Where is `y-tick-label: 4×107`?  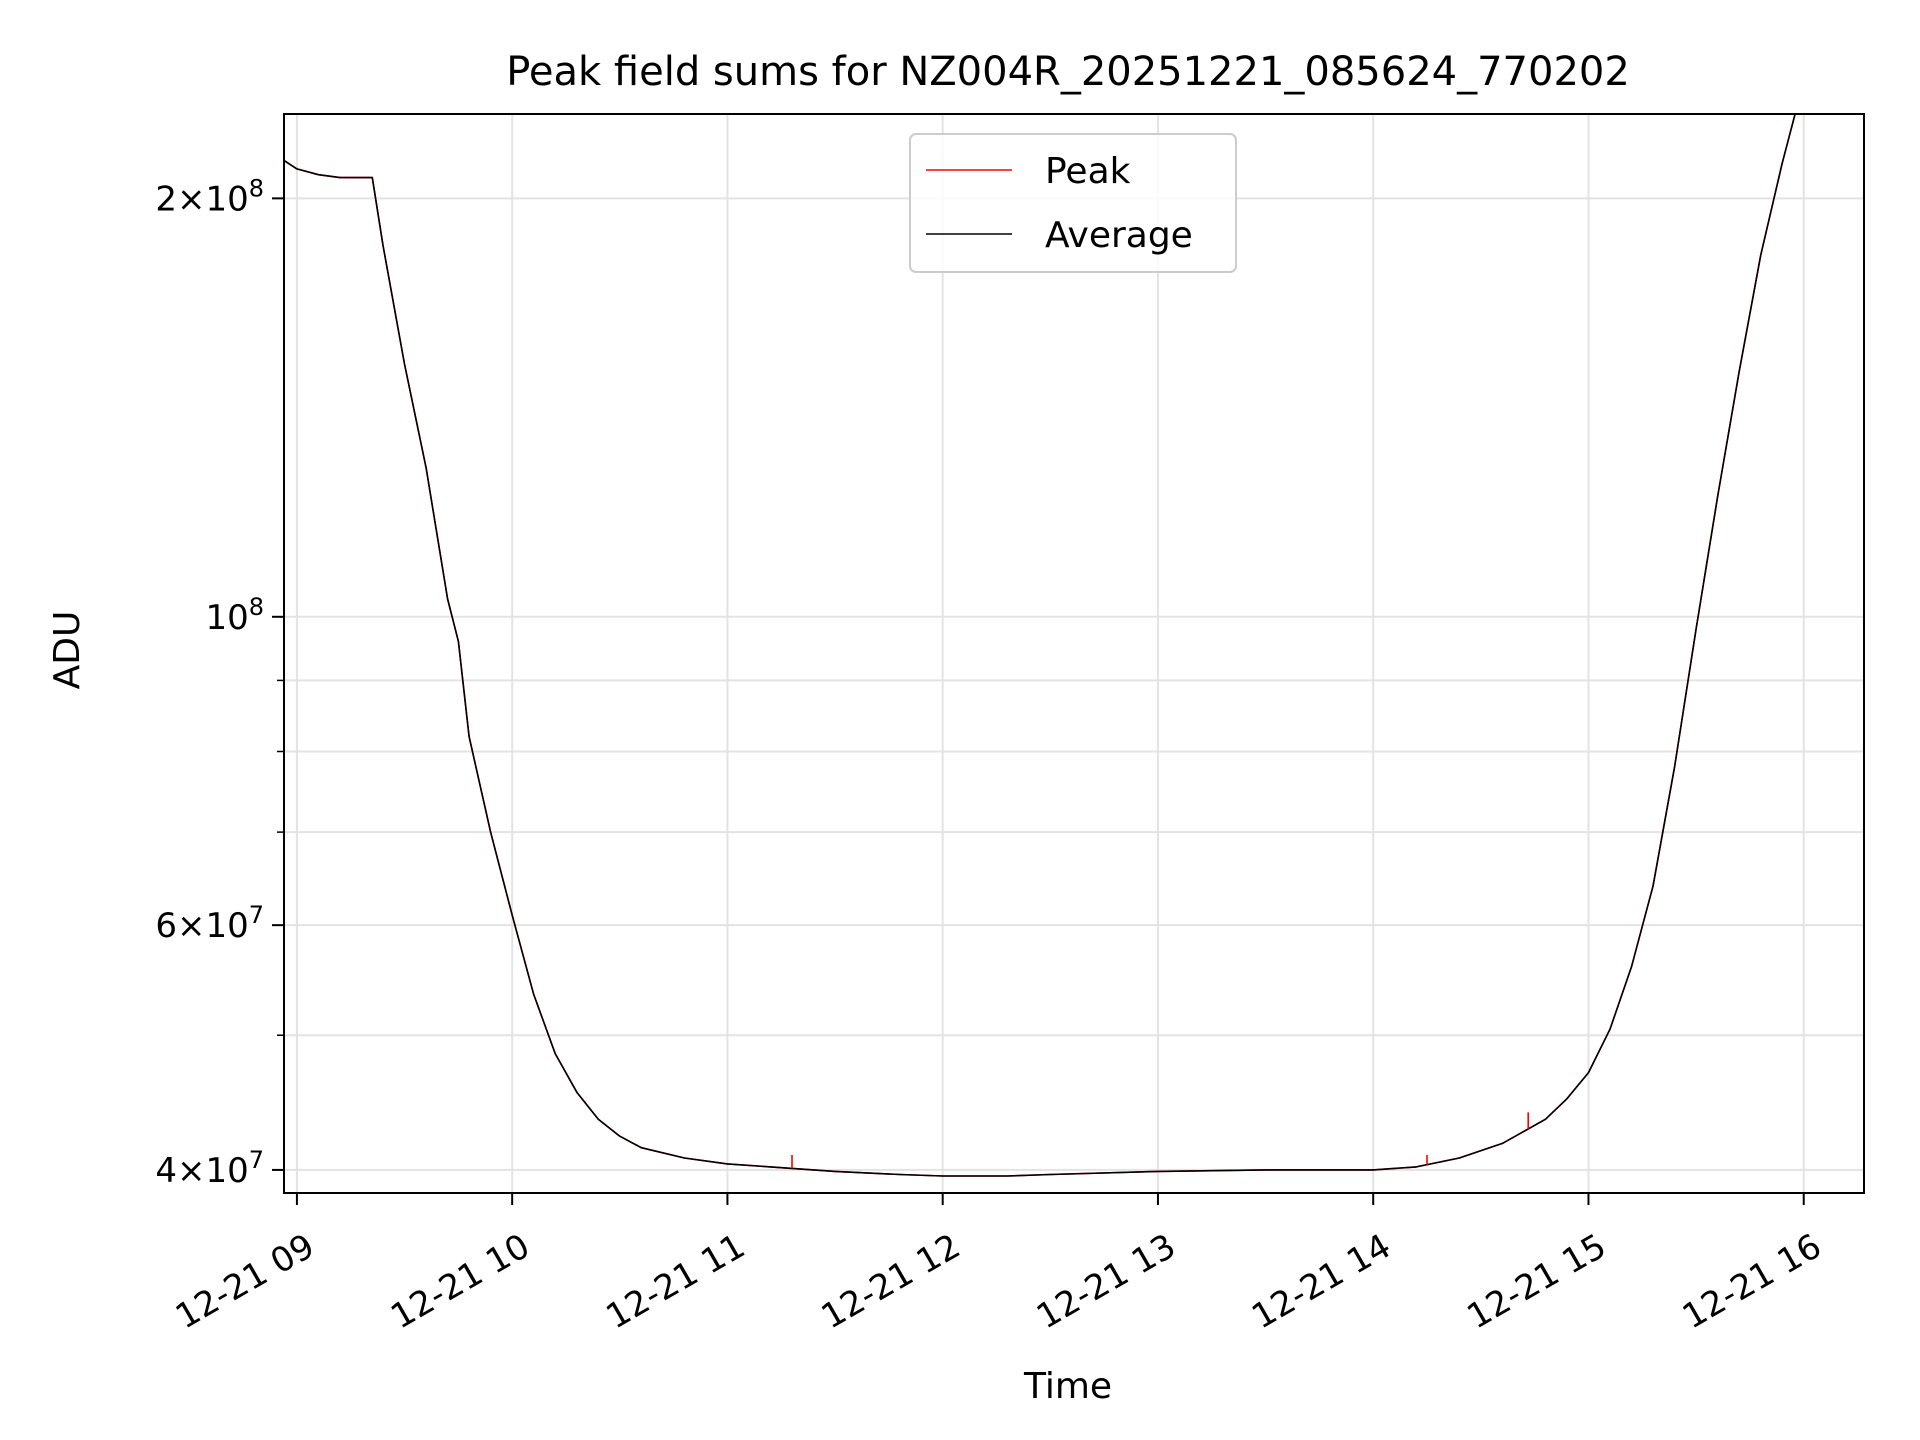
y-tick-label: 4×107 is located at coordinates (209, 1168).